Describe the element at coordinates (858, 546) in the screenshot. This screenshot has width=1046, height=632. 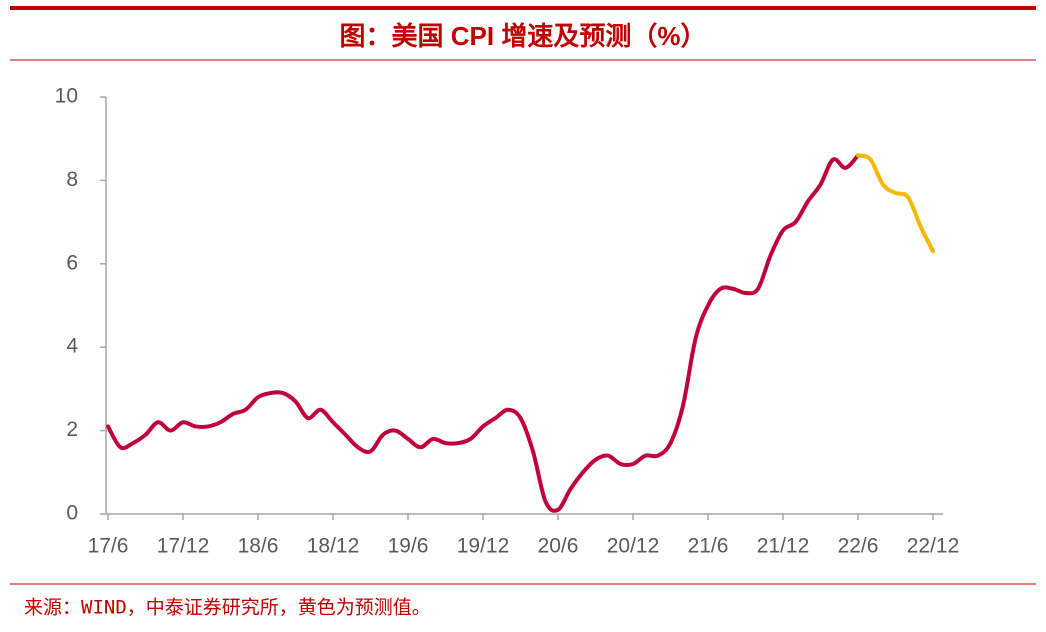
I see `x-tick-label: 22/6` at that location.